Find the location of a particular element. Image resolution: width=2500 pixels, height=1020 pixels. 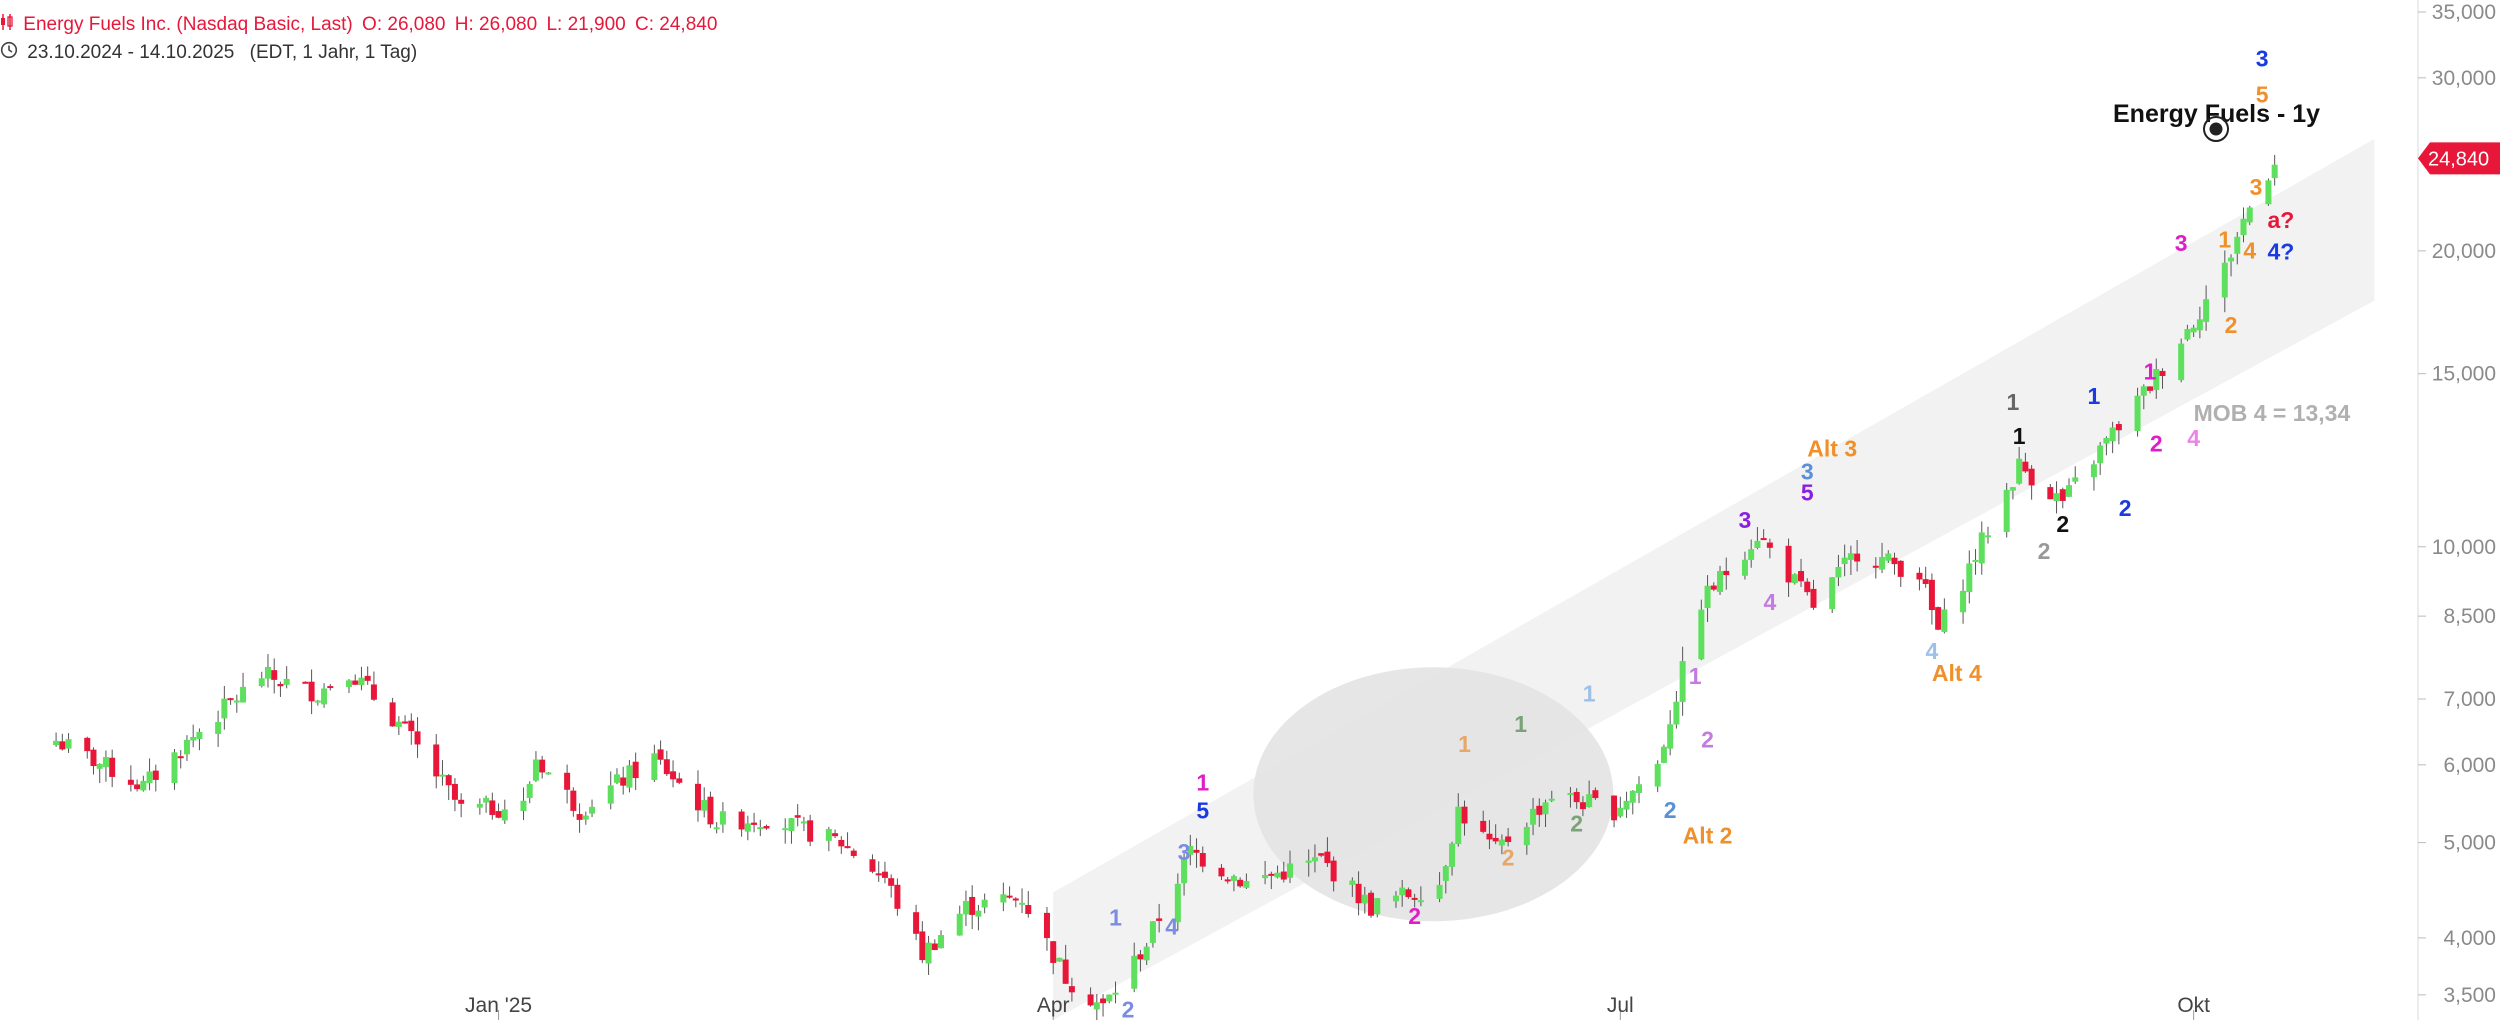

wave-label: Alt 2 is located at coordinates (1708, 835).